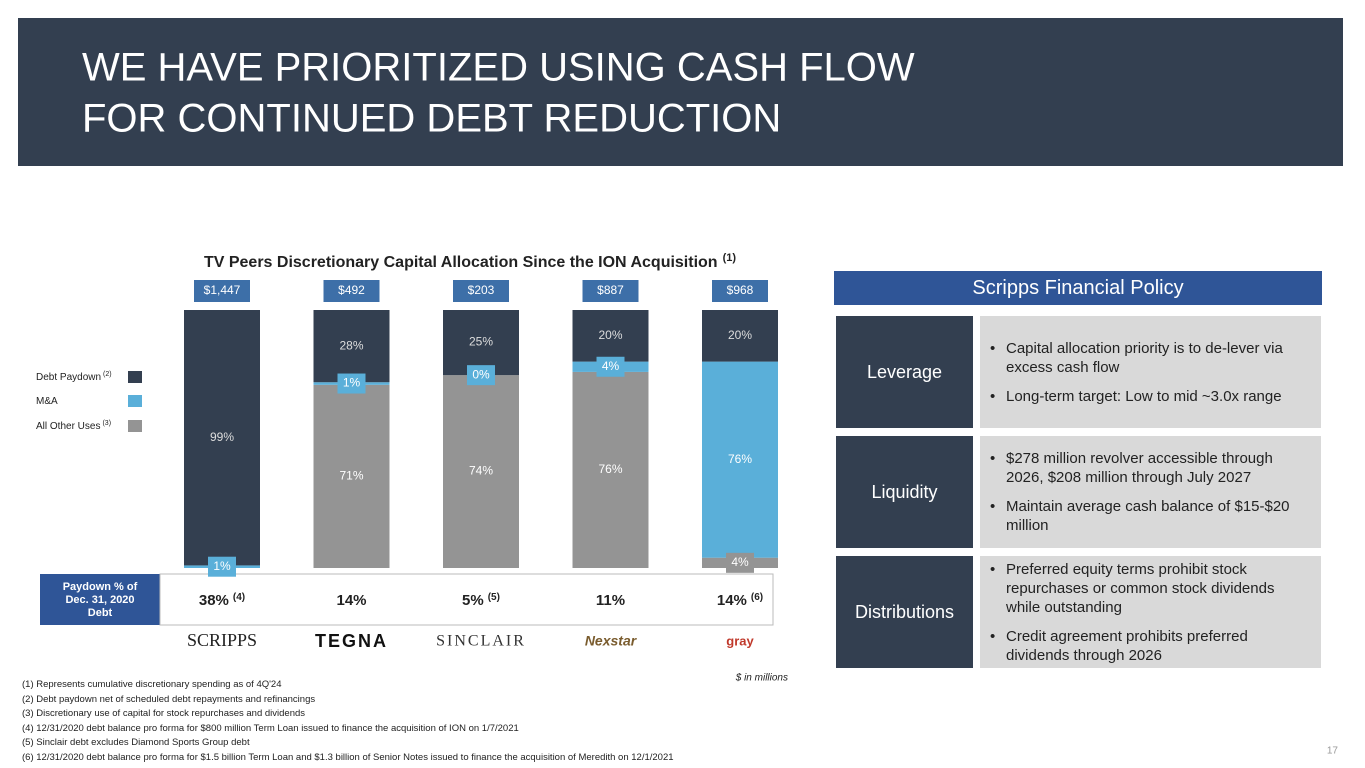 The height and width of the screenshot is (768, 1365). I want to click on paydown-note: (5), so click(494, 597).